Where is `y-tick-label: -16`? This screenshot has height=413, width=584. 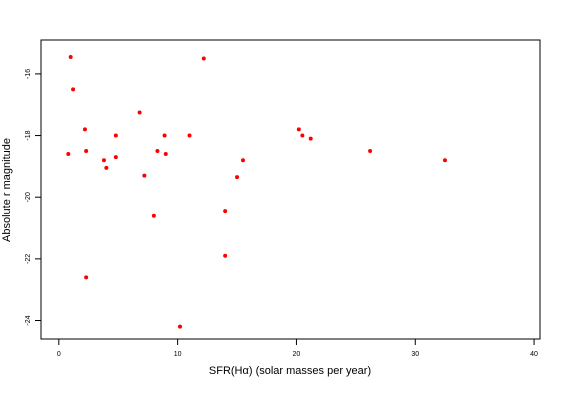
y-tick-label: -16 is located at coordinates (28, 74).